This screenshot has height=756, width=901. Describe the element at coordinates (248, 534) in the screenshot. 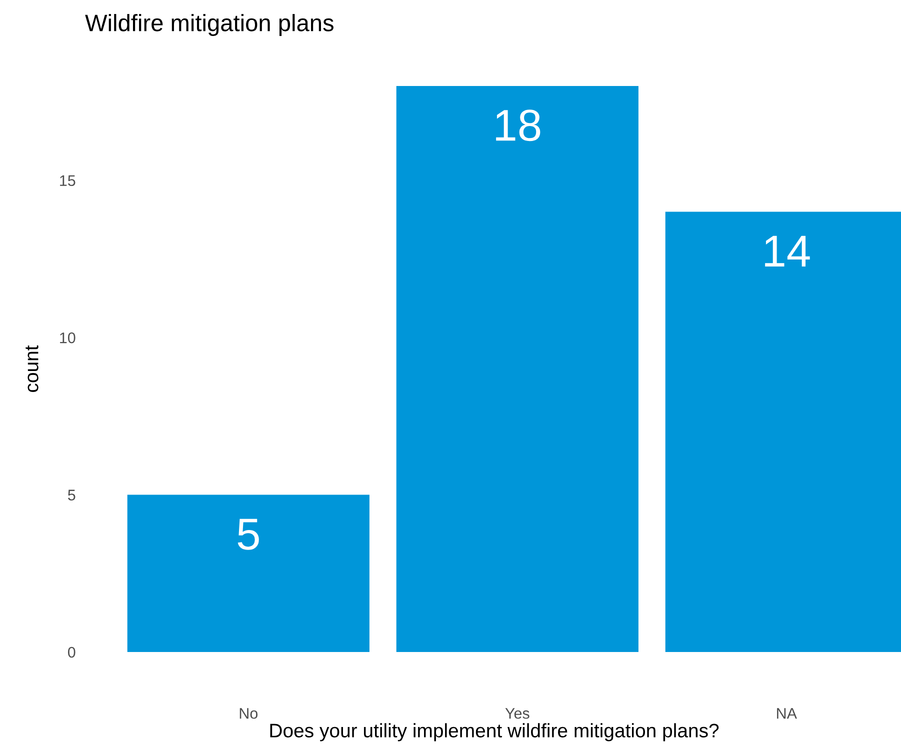

I see `data-label: 5` at that location.